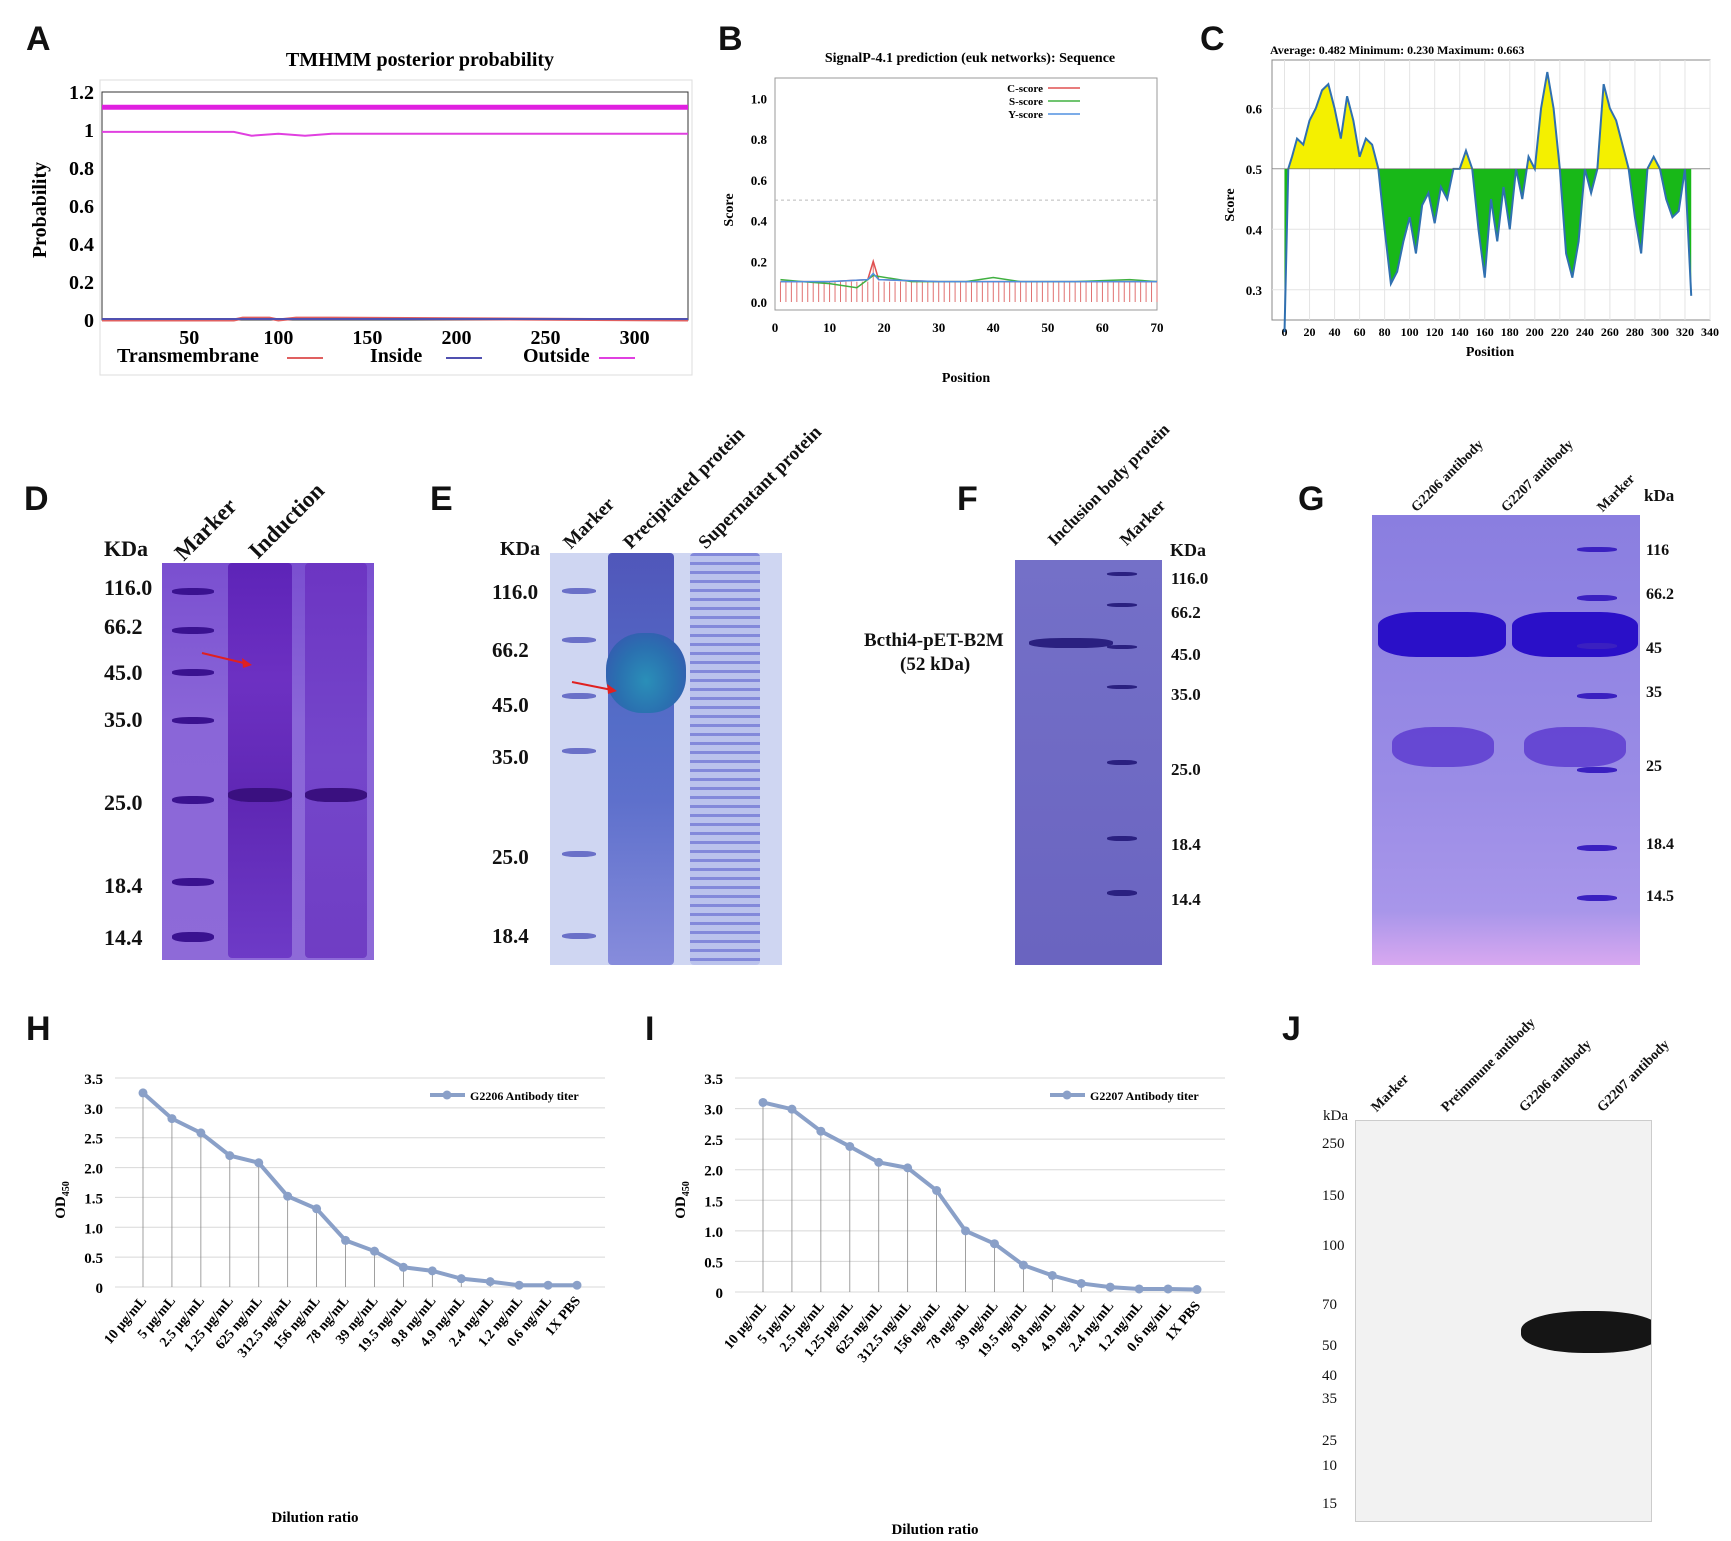 The image size is (1731, 1541). Describe the element at coordinates (395, 206) in the screenshot. I see `chart-a-plot-area` at that location.